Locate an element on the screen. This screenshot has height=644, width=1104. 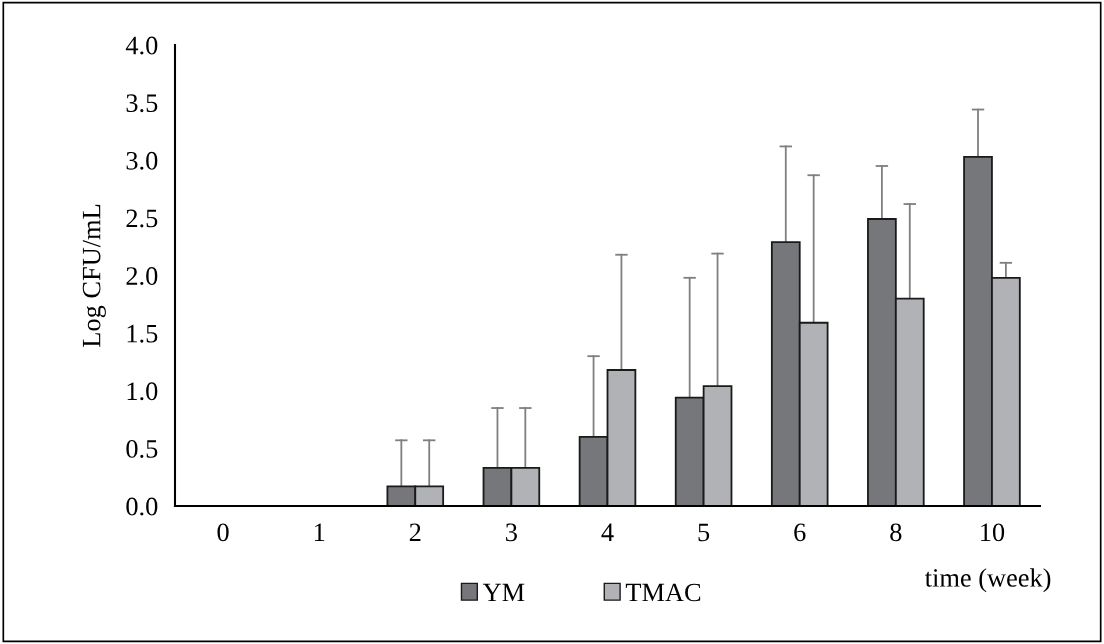
y-axis-title: Log CFU/mL is located at coordinates (94, 275).